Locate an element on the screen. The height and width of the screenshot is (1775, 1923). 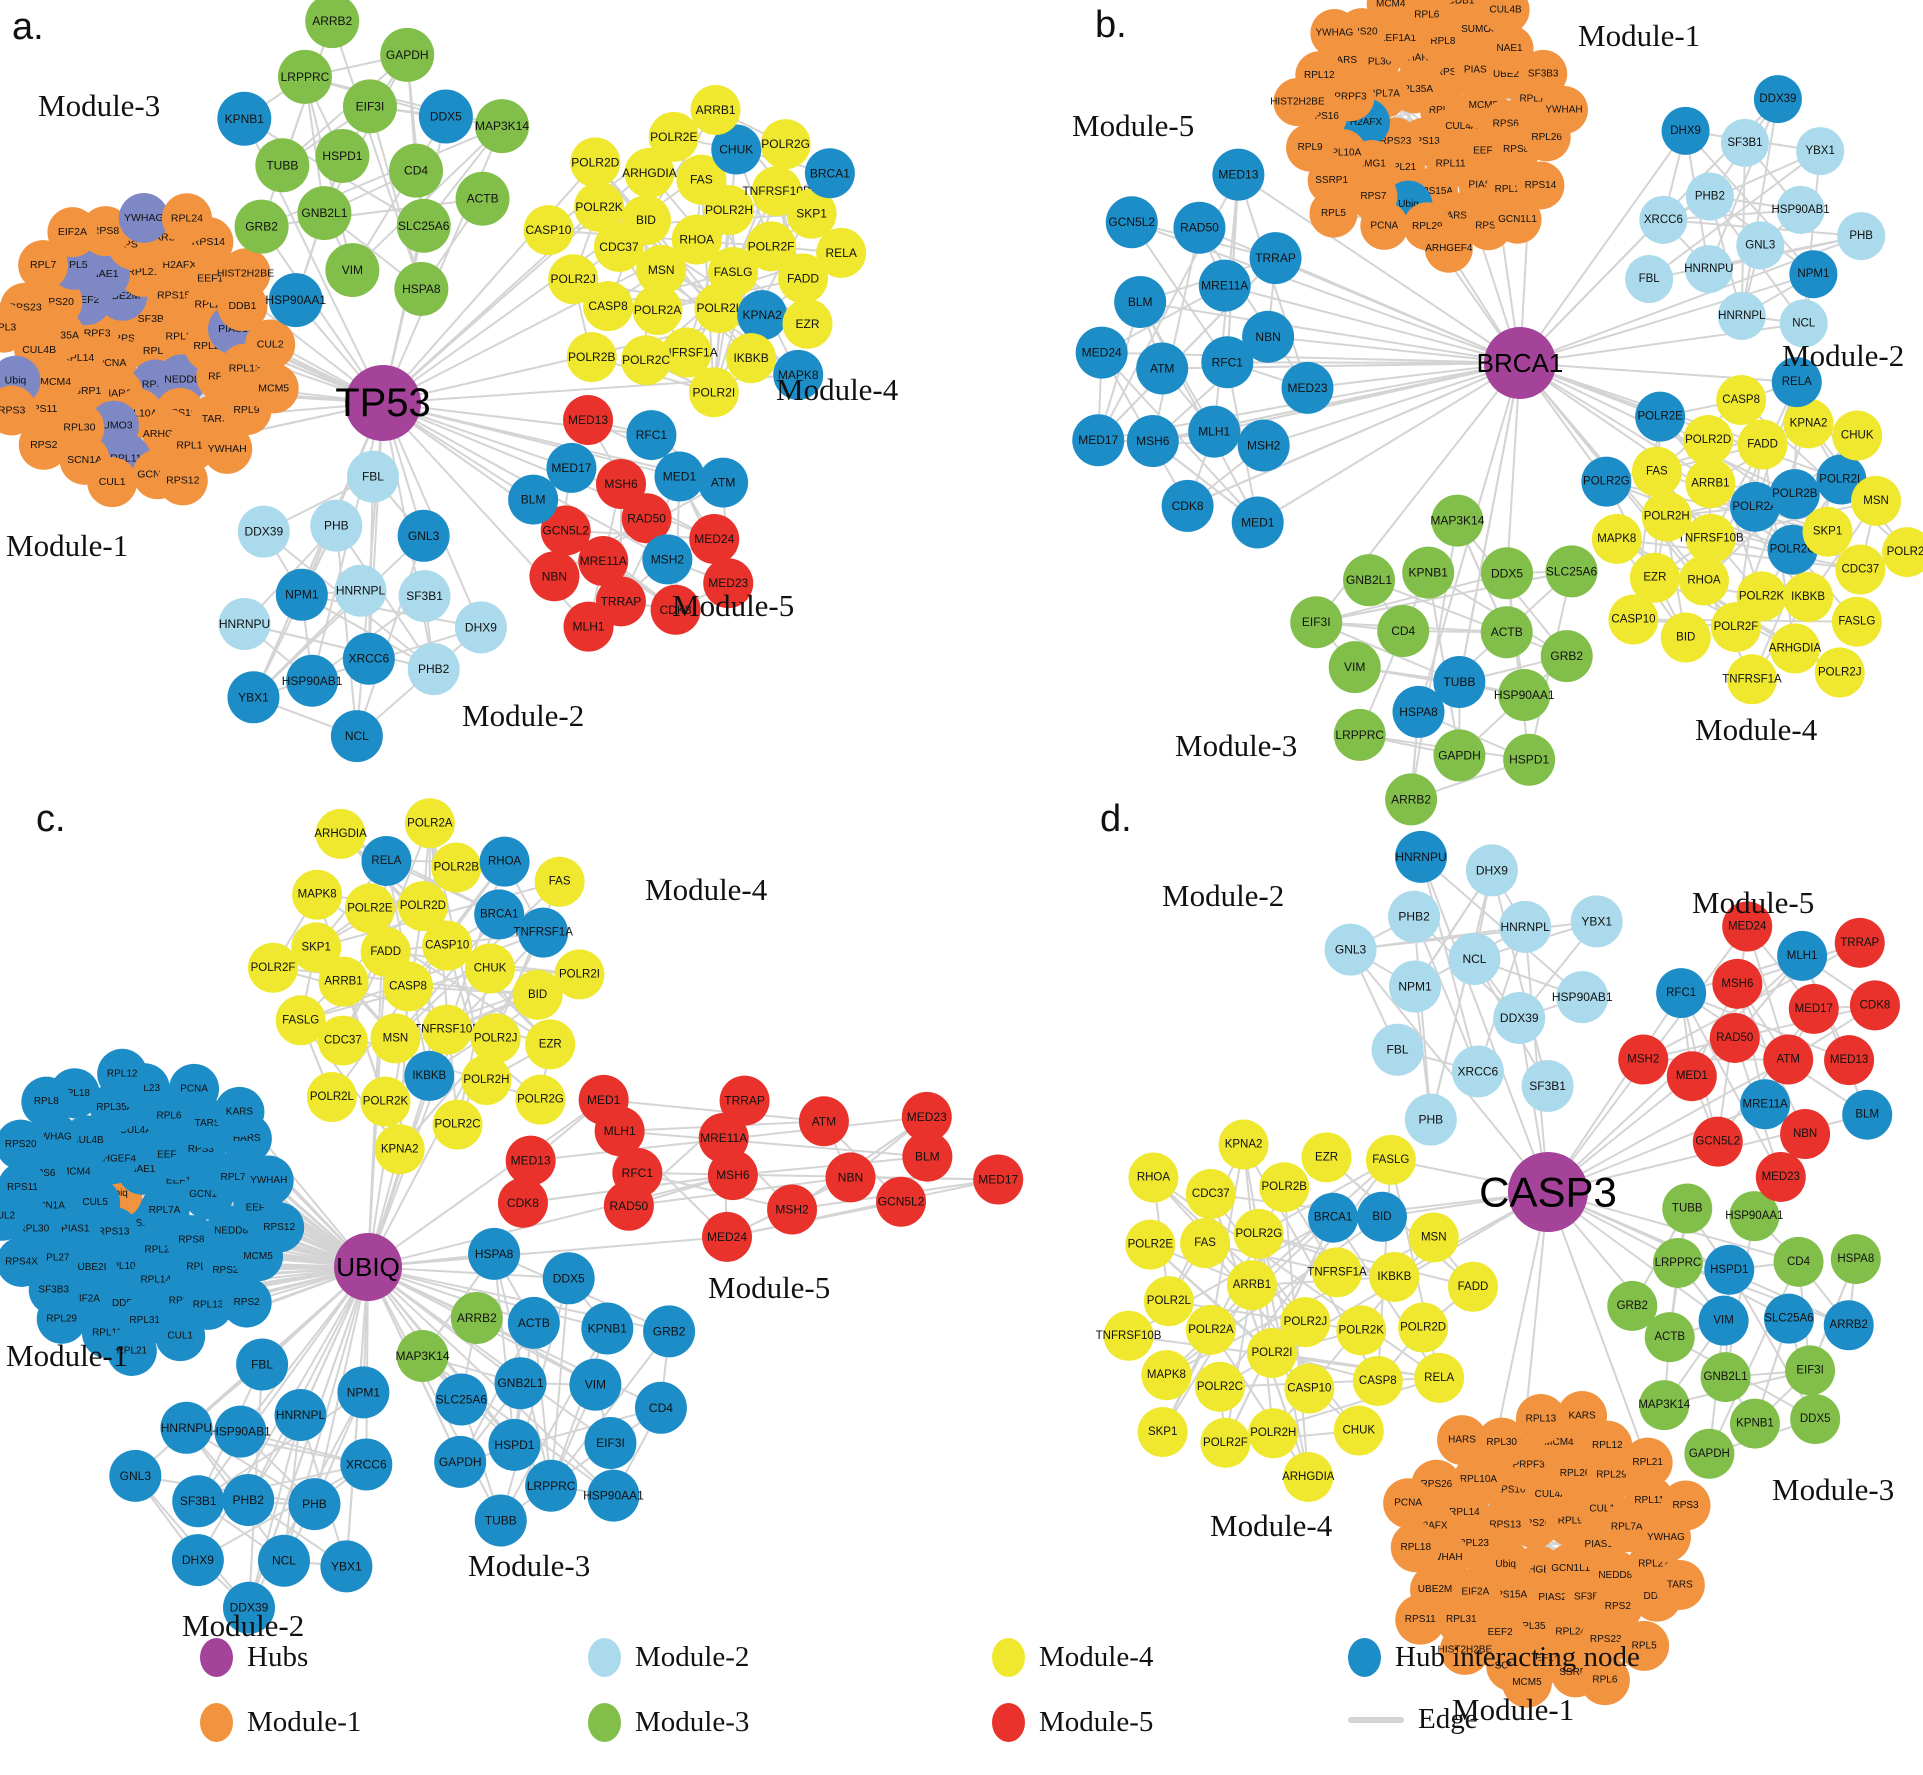
node-MED24 is located at coordinates (1747, 926).